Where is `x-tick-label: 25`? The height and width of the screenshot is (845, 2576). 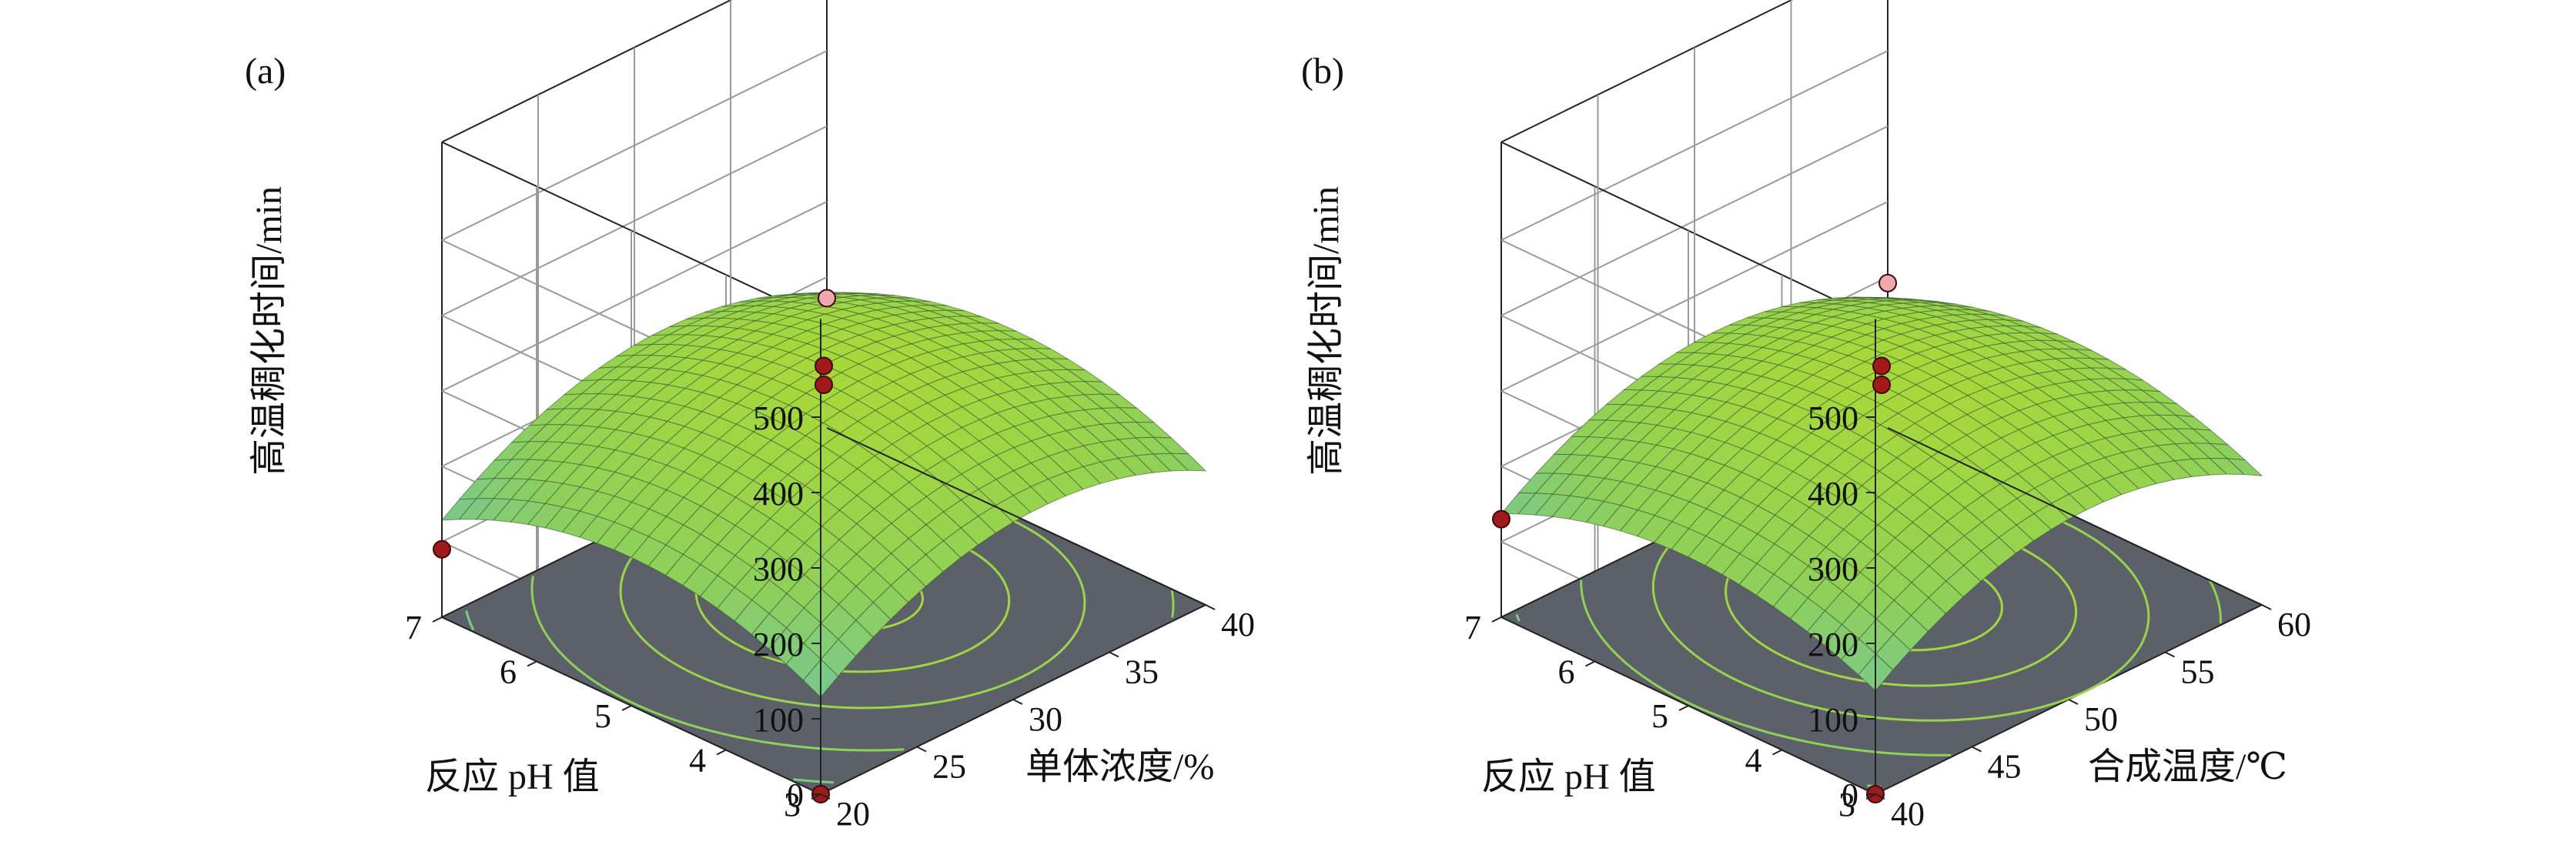
x-tick-label: 25 is located at coordinates (949, 767).